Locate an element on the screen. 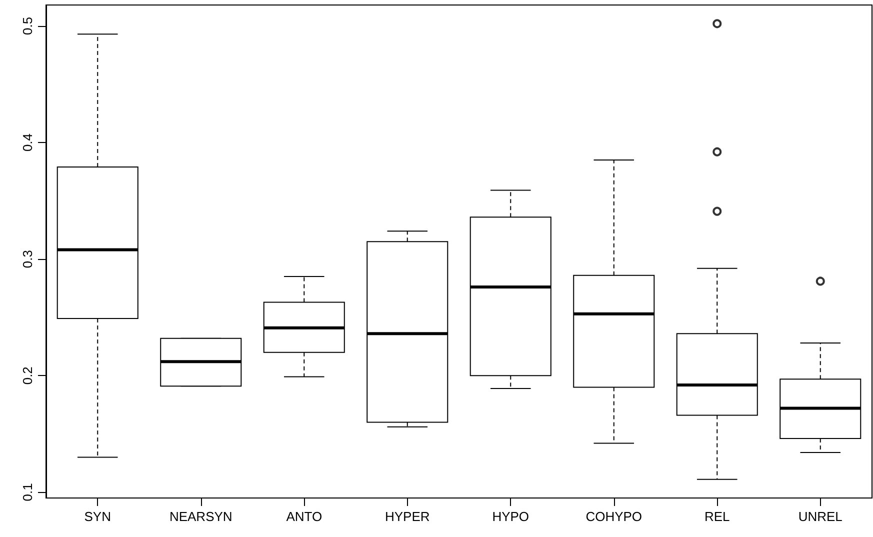  x-tick-label: REL is located at coordinates (717, 516).